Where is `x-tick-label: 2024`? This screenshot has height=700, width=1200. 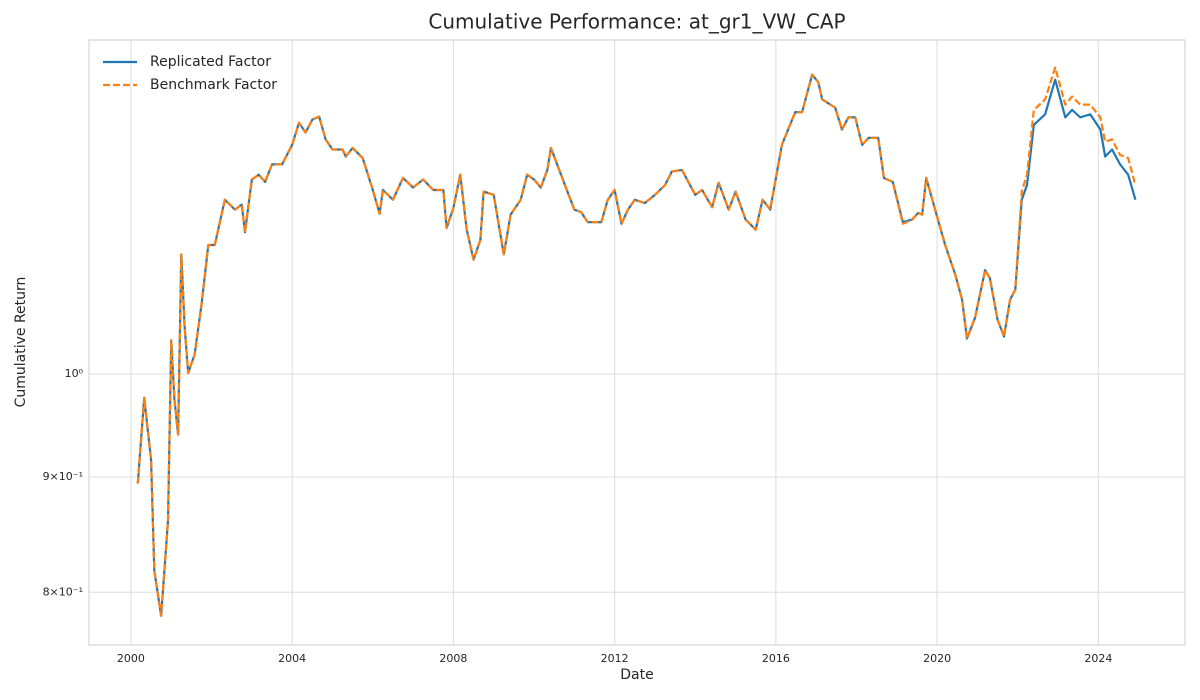 x-tick-label: 2024 is located at coordinates (1098, 658).